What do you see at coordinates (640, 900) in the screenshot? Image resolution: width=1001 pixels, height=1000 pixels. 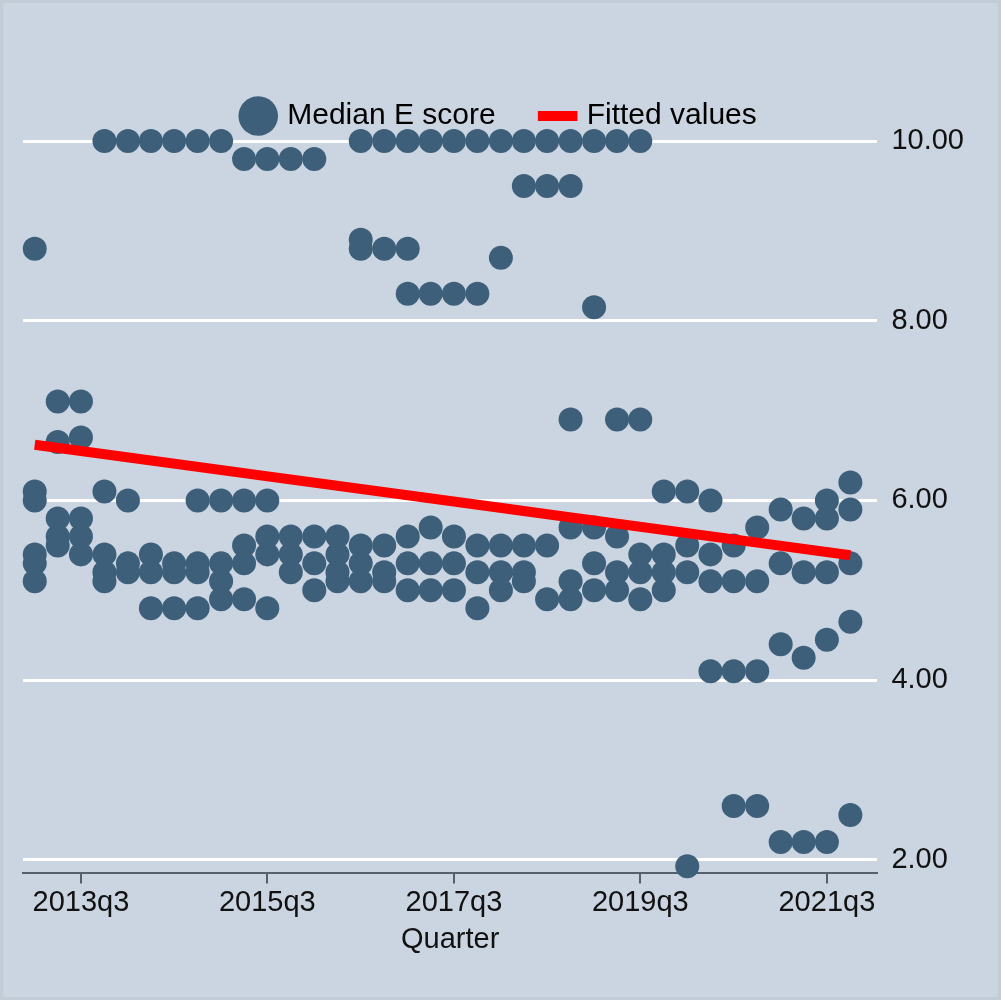 I see `x-tick-label: 2019q3` at bounding box center [640, 900].